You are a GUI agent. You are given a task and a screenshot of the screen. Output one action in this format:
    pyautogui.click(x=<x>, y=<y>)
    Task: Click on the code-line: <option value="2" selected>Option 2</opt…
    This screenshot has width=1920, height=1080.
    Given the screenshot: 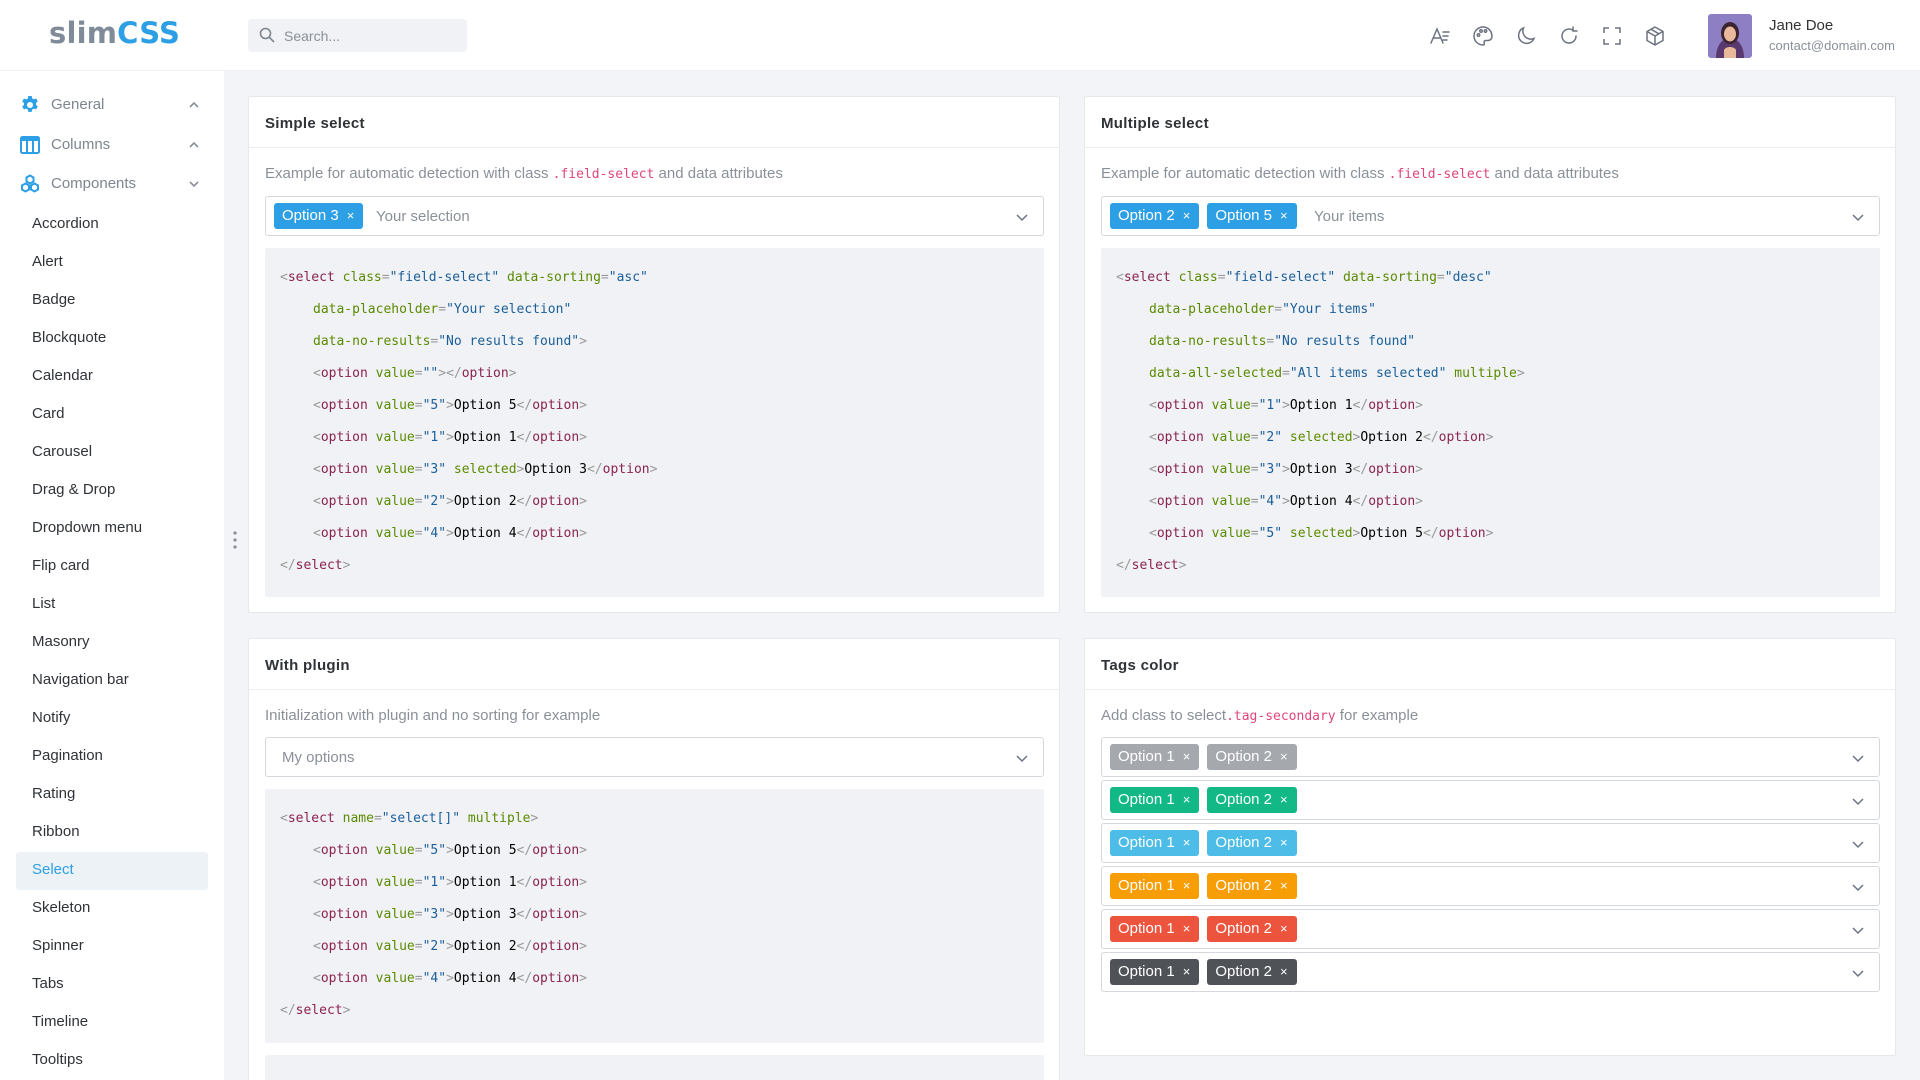 What is the action you would take?
    pyautogui.click(x=1321, y=437)
    